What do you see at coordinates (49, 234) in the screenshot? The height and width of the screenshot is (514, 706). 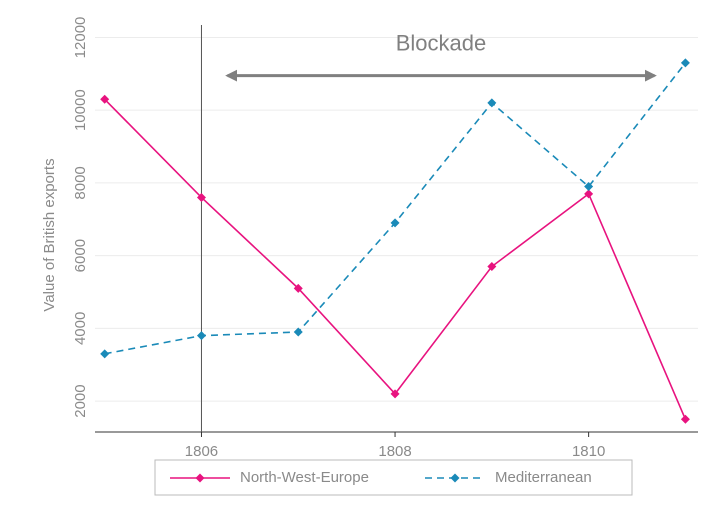 I see `y-axis-label: Value of British exports` at bounding box center [49, 234].